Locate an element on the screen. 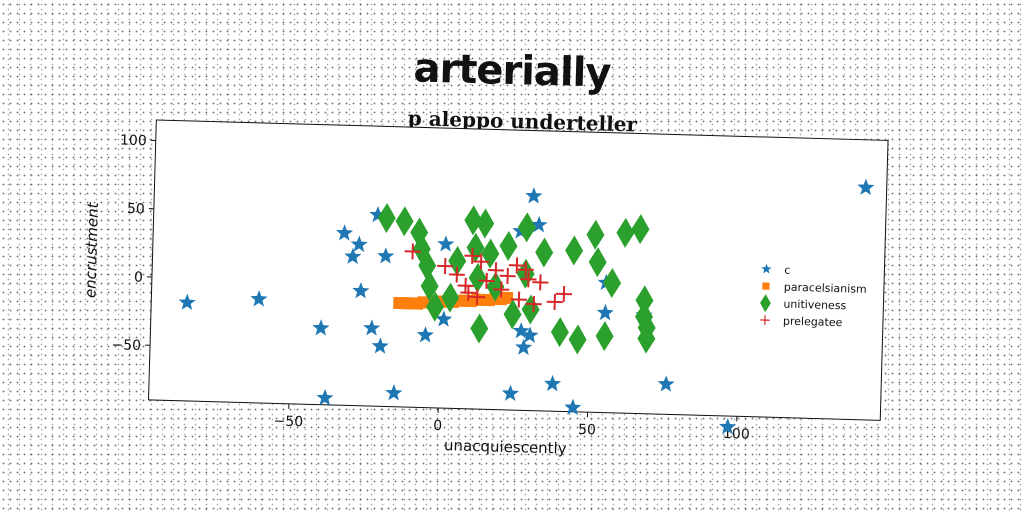 The height and width of the screenshot is (512, 1024). y-tick-label: 50 is located at coordinates (136, 209).